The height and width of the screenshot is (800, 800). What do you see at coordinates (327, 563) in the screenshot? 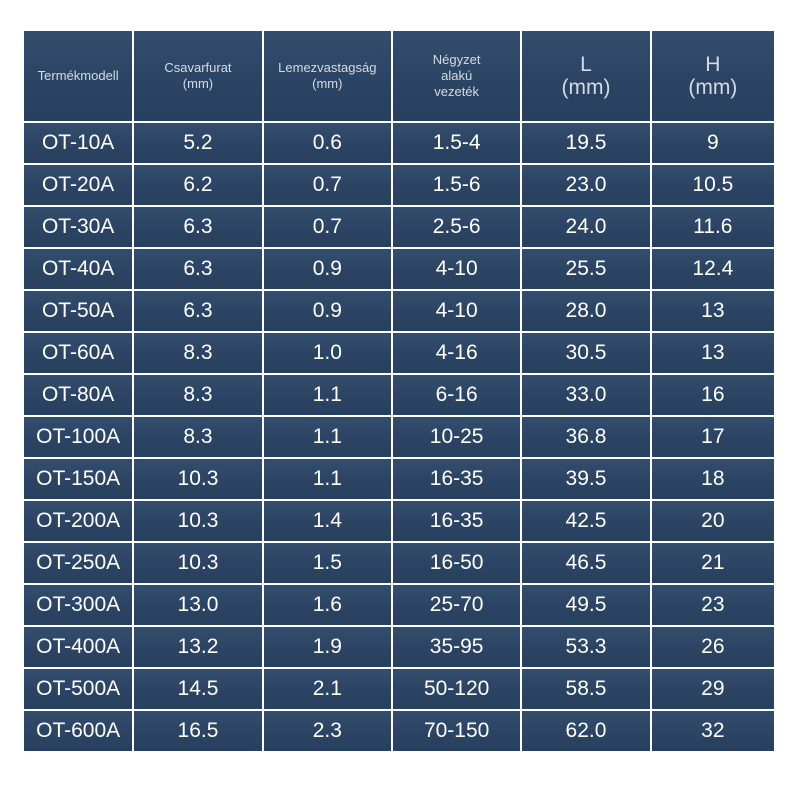
I see `cell-plate-thickness: 1.5` at bounding box center [327, 563].